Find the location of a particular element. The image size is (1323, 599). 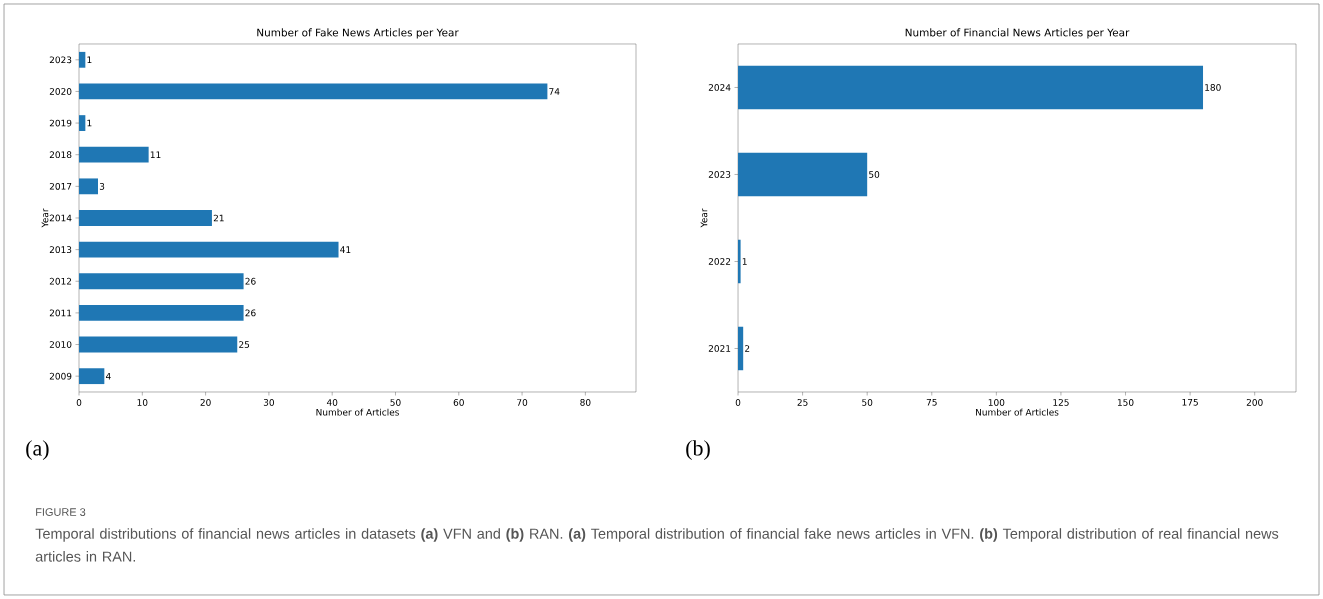

x-tick-label: 70 is located at coordinates (522, 402).